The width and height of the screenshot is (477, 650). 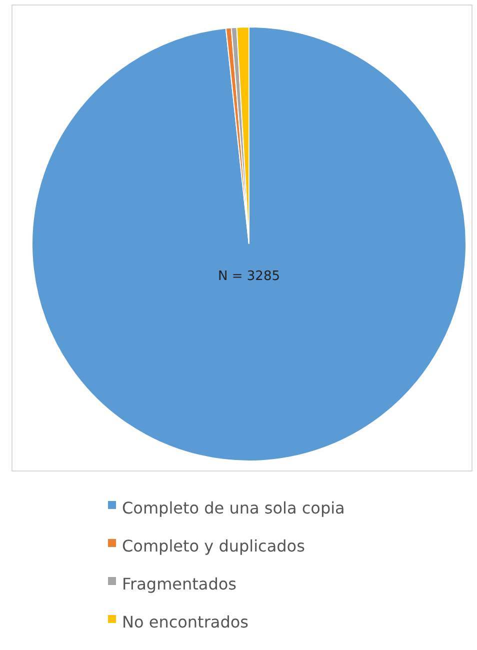 What do you see at coordinates (179, 584) in the screenshot?
I see `legend-label: Fragmentados` at bounding box center [179, 584].